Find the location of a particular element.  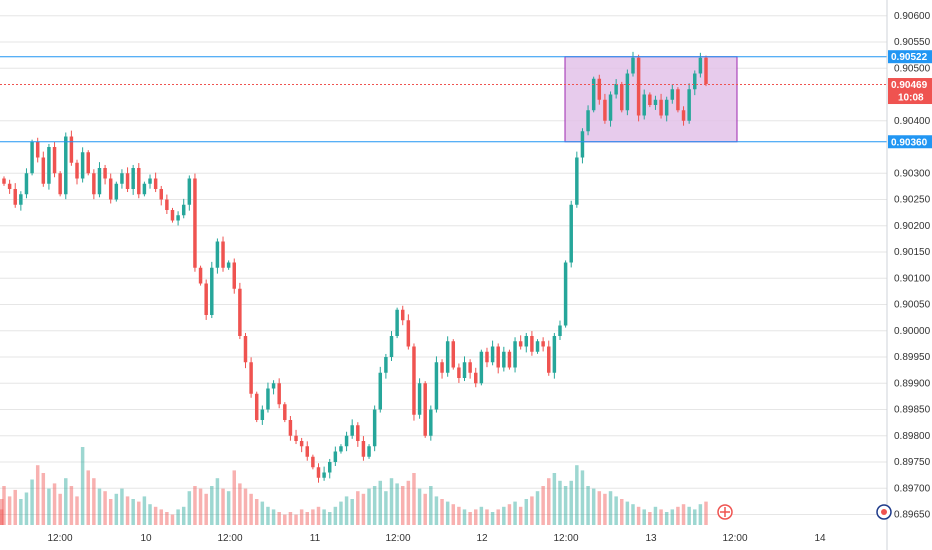

y-tick-label: 0.90150 is located at coordinates (912, 252).